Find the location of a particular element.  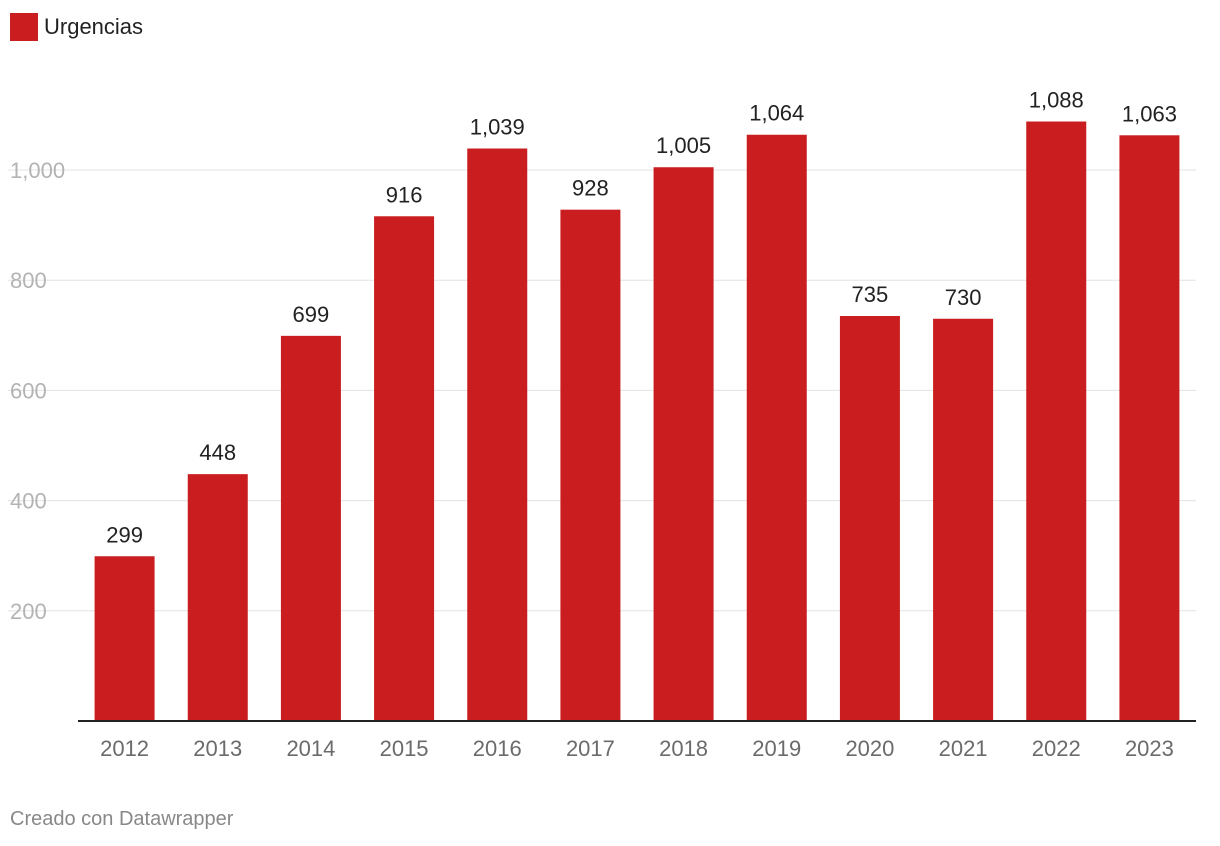

y-tick-label: 800 is located at coordinates (28, 280).